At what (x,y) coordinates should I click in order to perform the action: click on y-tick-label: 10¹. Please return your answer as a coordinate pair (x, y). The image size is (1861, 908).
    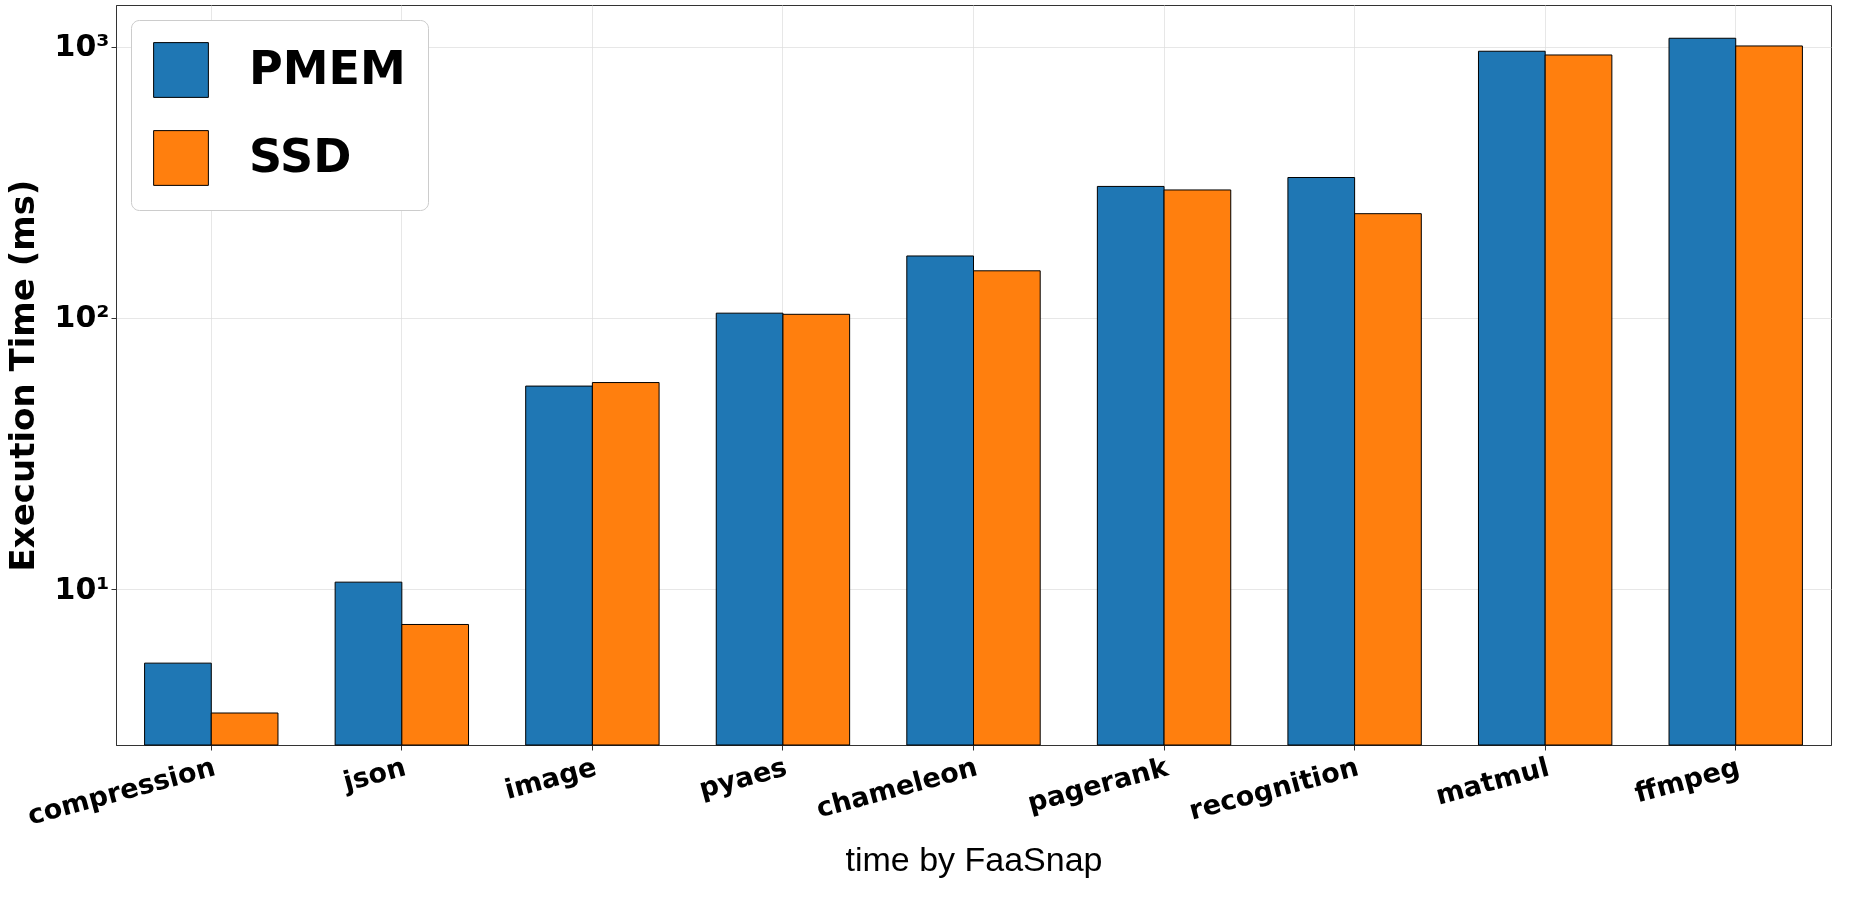
    Looking at the image, I should click on (82, 588).